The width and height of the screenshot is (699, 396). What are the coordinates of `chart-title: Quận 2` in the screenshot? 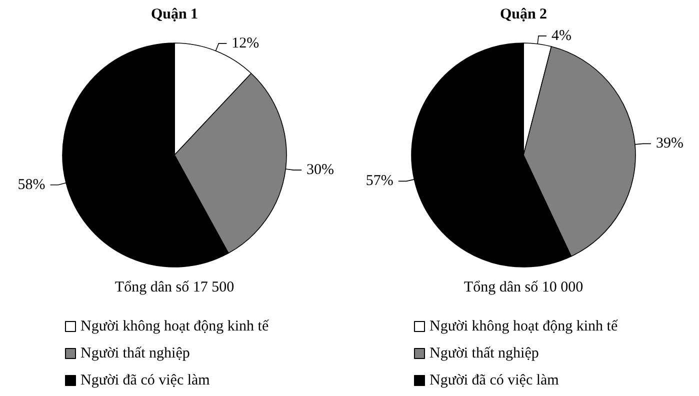 It's located at (524, 14).